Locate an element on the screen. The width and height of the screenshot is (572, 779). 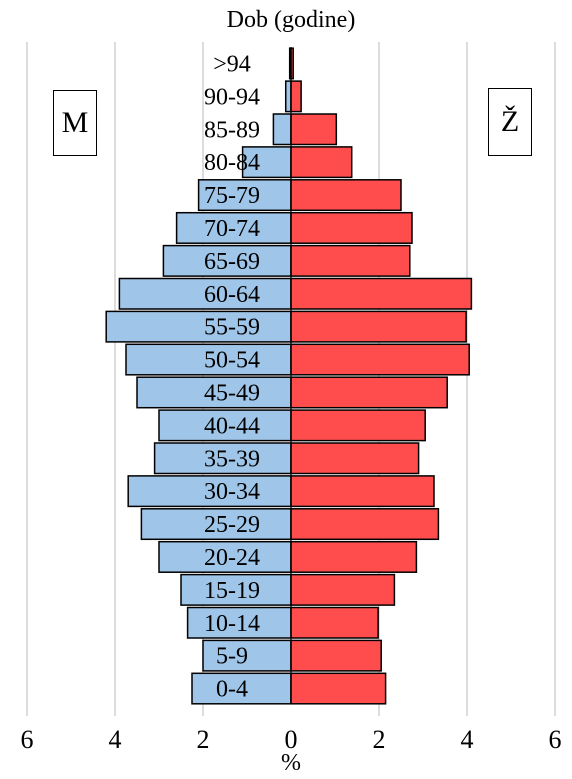
age-label: 25-29 is located at coordinates (232, 525).